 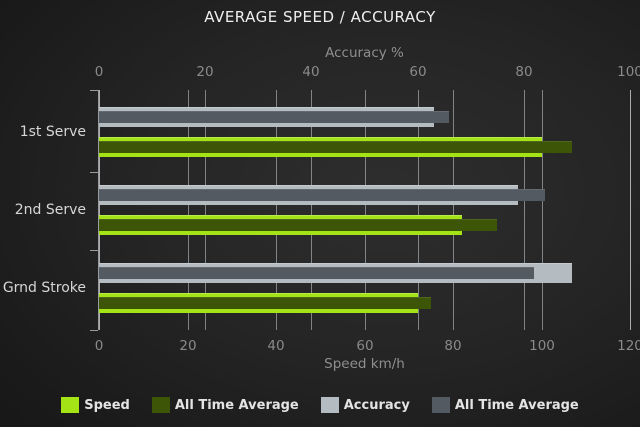 I want to click on category-label-1st-serve: 1st Serve, so click(x=52, y=132).